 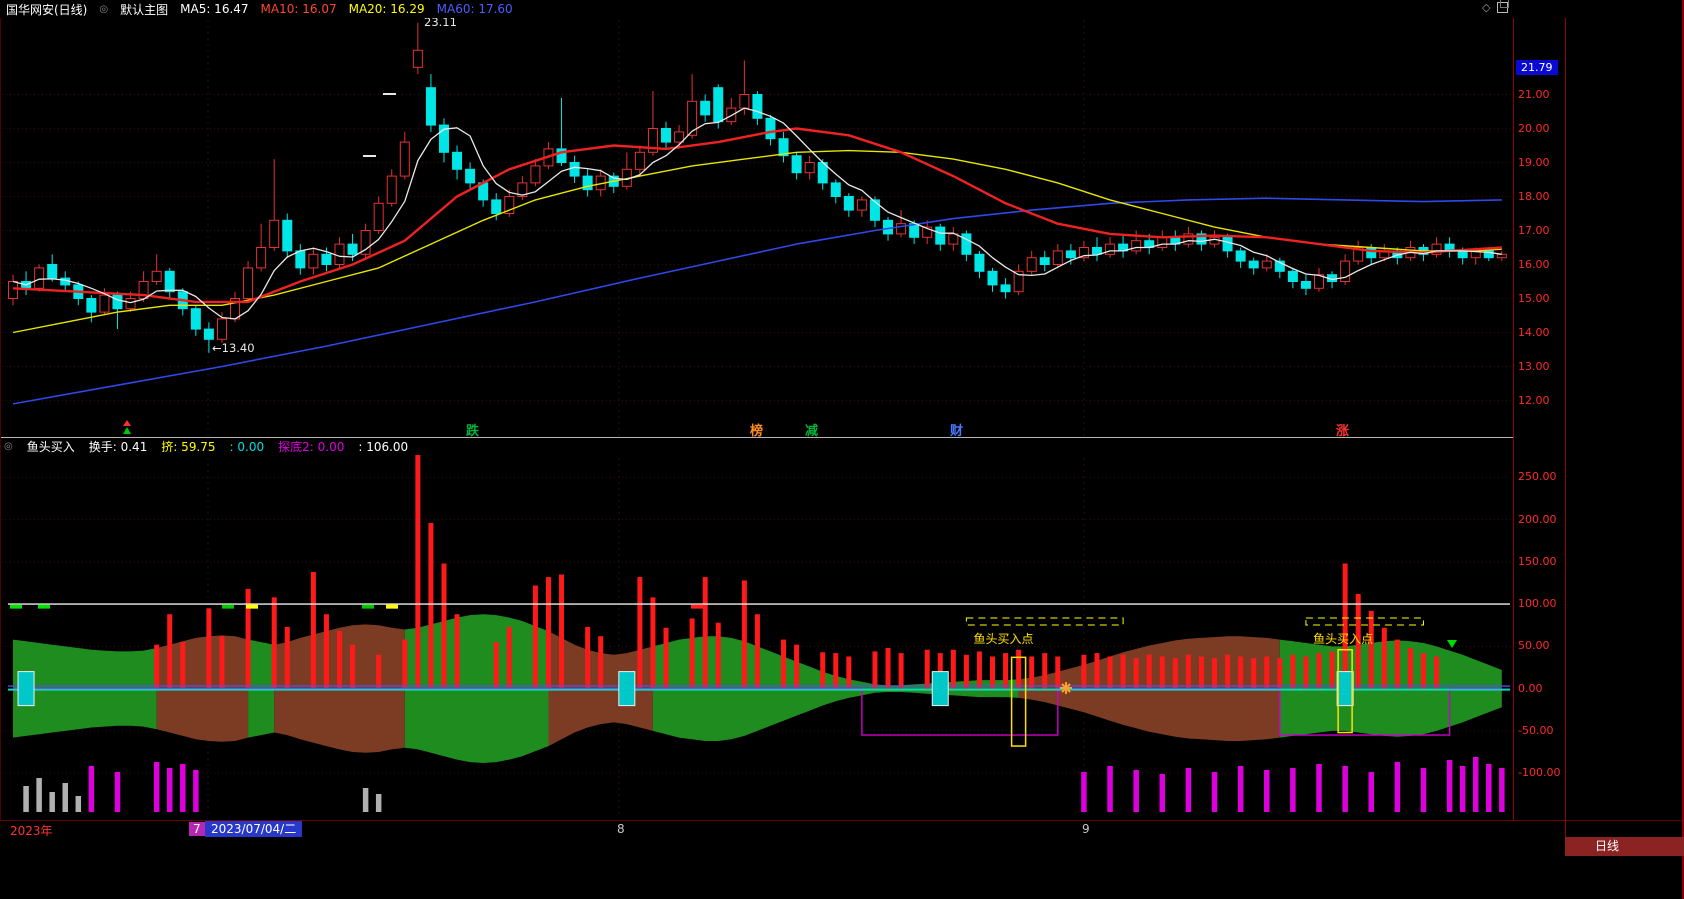 What do you see at coordinates (127, 423) in the screenshot?
I see `flag-red-tip` at bounding box center [127, 423].